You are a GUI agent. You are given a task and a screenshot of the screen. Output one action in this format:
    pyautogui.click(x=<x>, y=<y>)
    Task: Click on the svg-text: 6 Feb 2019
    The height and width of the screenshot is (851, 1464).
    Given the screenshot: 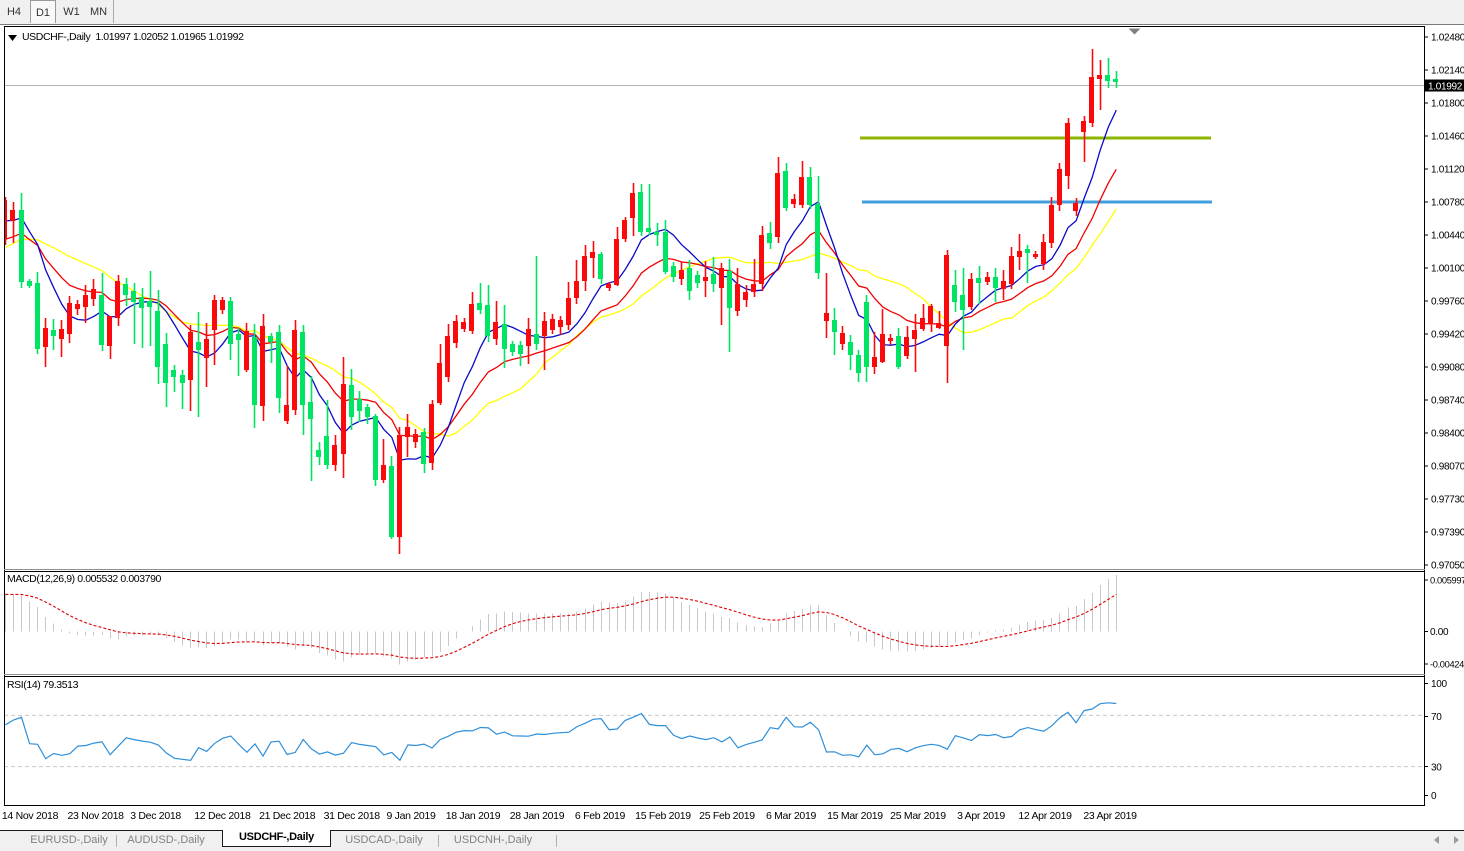 What is the action you would take?
    pyautogui.click(x=600, y=816)
    